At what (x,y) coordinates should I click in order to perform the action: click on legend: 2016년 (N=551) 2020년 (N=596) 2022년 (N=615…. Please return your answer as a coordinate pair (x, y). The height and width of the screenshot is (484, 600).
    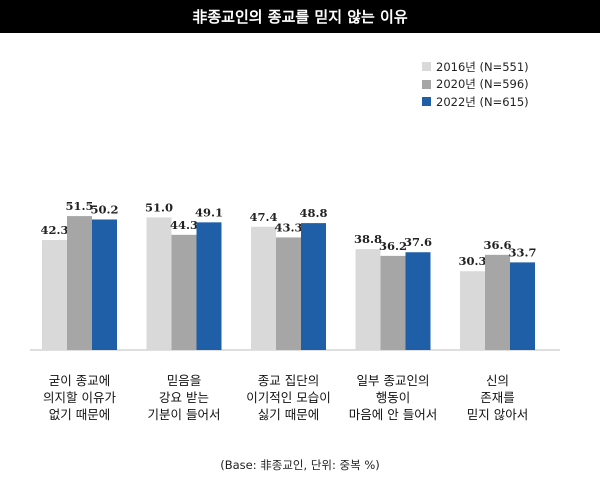
    Looking at the image, I should click on (475, 84).